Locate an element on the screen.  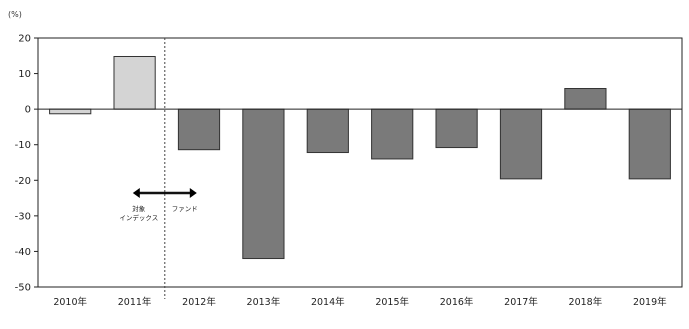
bar-2017年 is located at coordinates (521, 144).